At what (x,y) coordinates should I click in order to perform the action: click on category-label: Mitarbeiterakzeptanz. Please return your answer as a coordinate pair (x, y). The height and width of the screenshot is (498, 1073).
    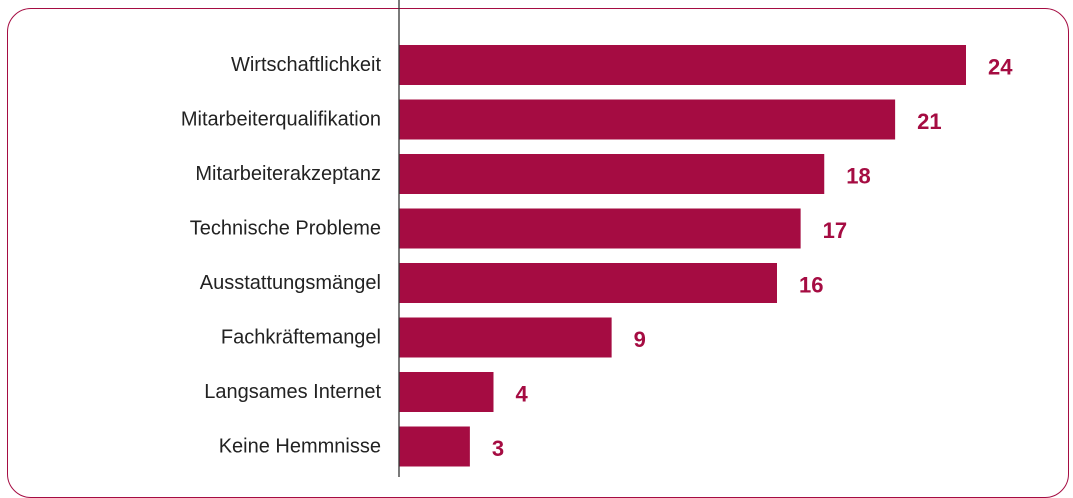
    Looking at the image, I should click on (288, 174).